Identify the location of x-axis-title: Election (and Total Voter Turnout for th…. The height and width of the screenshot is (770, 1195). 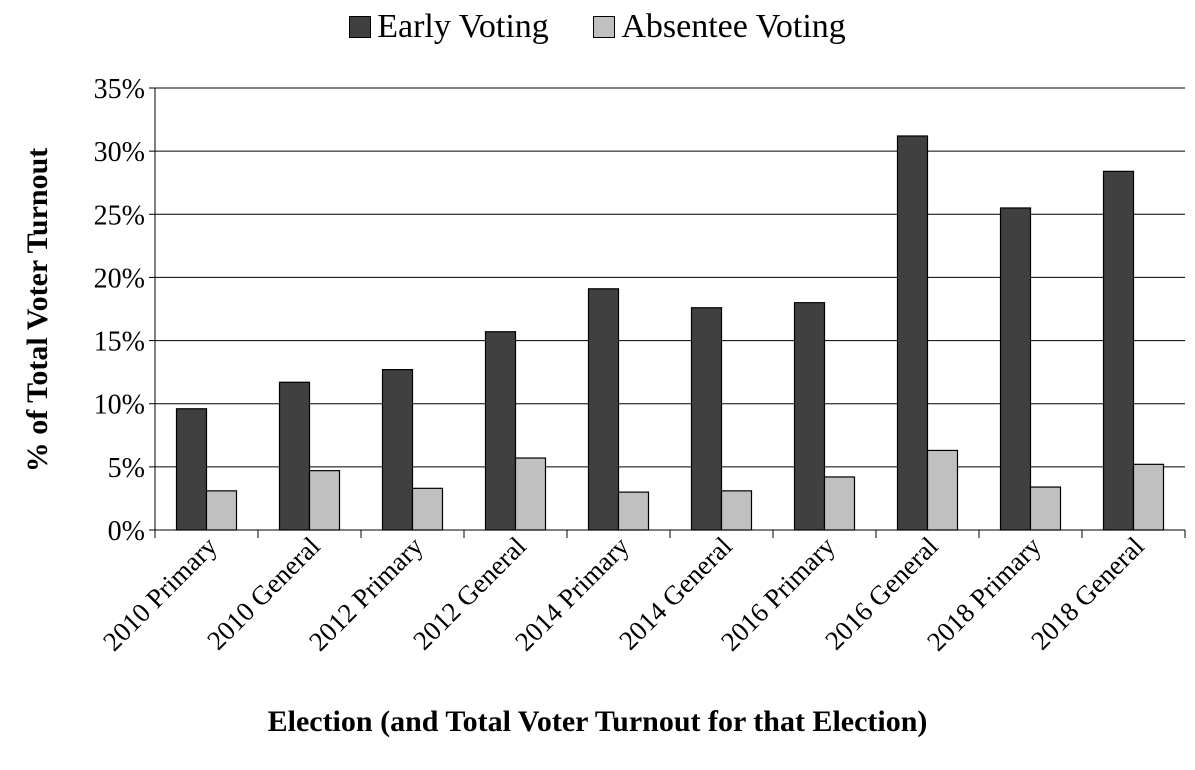
(597, 721).